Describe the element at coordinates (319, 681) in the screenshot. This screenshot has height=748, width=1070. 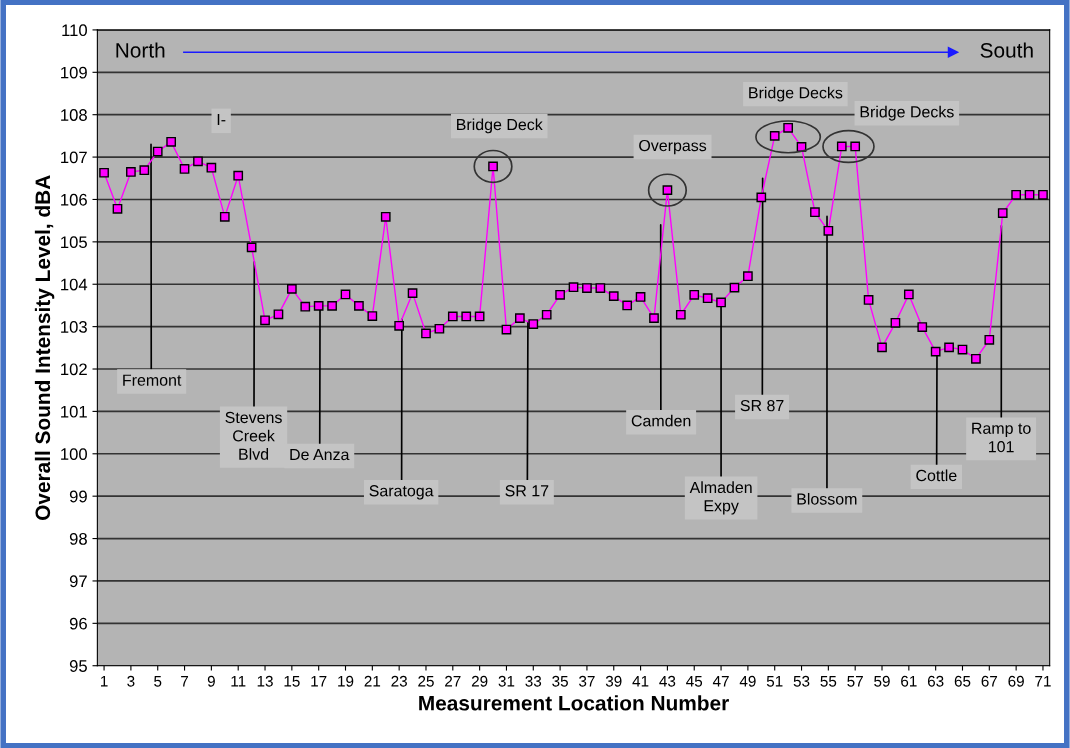
I see `x-tick-label: 17` at that location.